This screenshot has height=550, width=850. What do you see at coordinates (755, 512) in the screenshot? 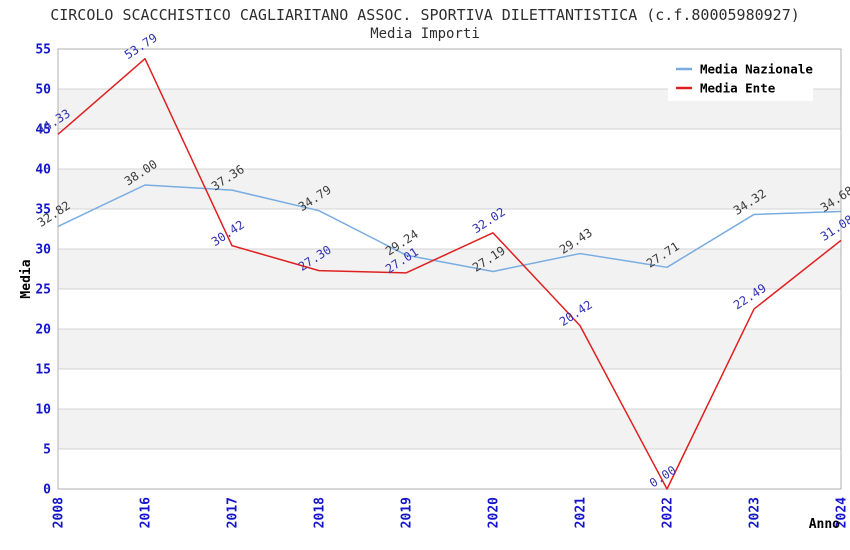
I see `x-axis-tick-label: 2023` at bounding box center [755, 512].